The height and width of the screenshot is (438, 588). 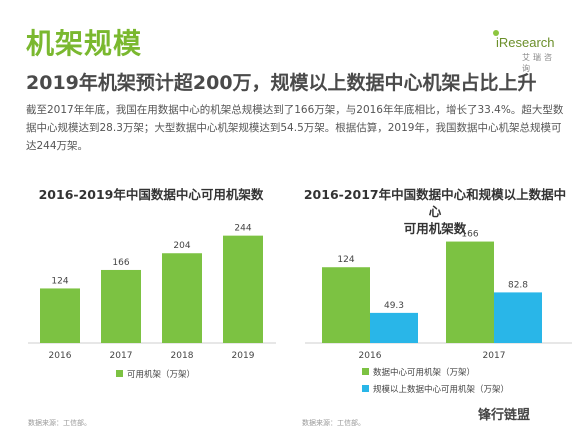 I want to click on chart2-data-label: 166, so click(x=469, y=235).